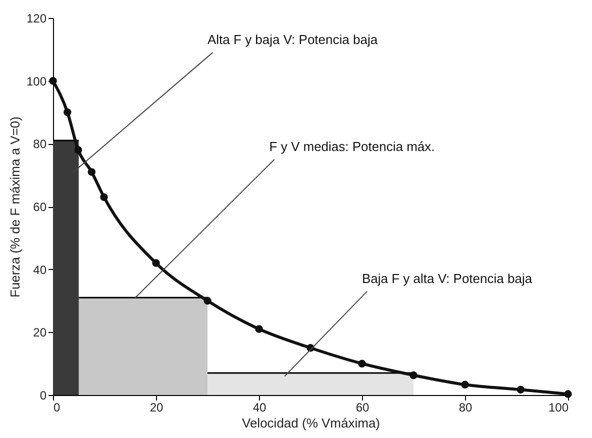 This screenshot has height=438, width=592. I want to click on y-tick-label: 0, so click(43, 395).